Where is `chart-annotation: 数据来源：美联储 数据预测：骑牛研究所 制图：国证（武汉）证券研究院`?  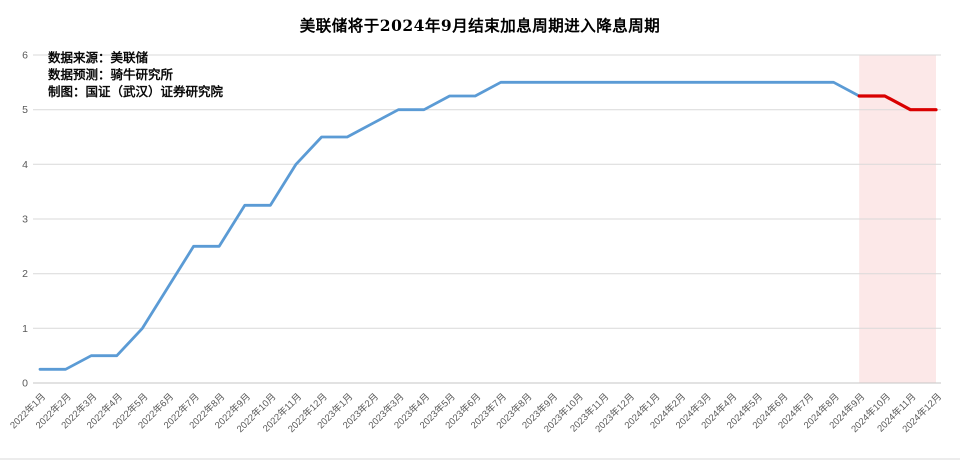
chart-annotation: 数据来源：美联储 数据预测：骑牛研究所 制图：国证（武汉）证券研究院 is located at coordinates (135, 75).